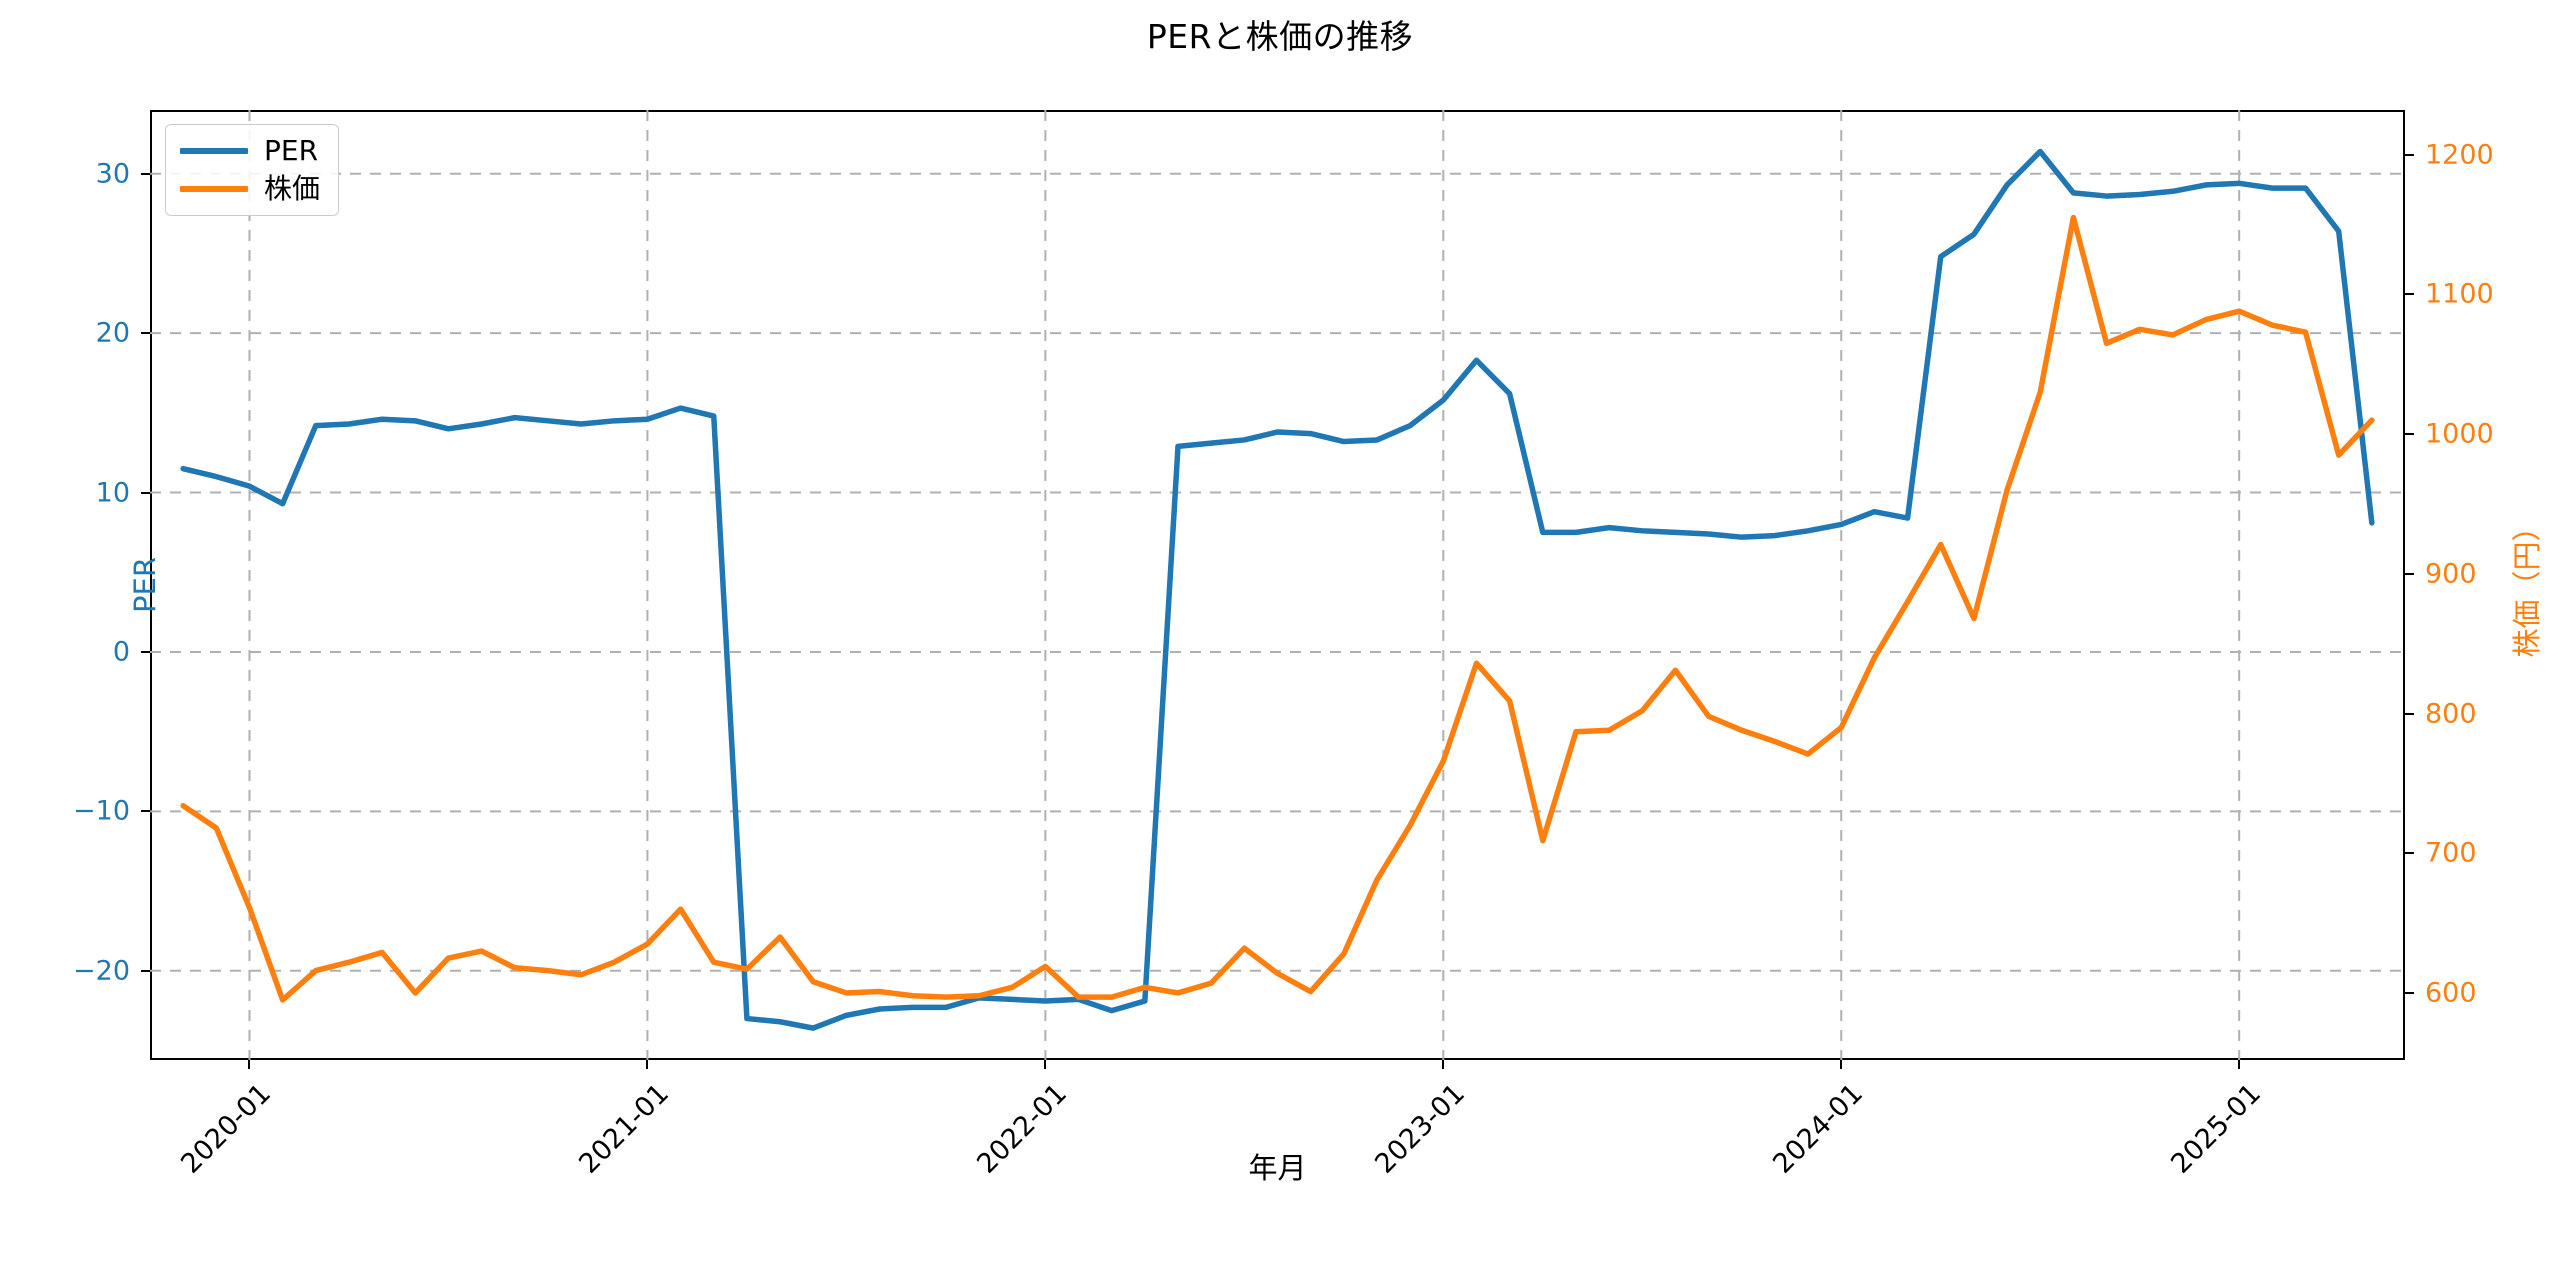 The image size is (2560, 1269). What do you see at coordinates (2459, 155) in the screenshot?
I see `y-axis-right-tick-label: 1200` at bounding box center [2459, 155].